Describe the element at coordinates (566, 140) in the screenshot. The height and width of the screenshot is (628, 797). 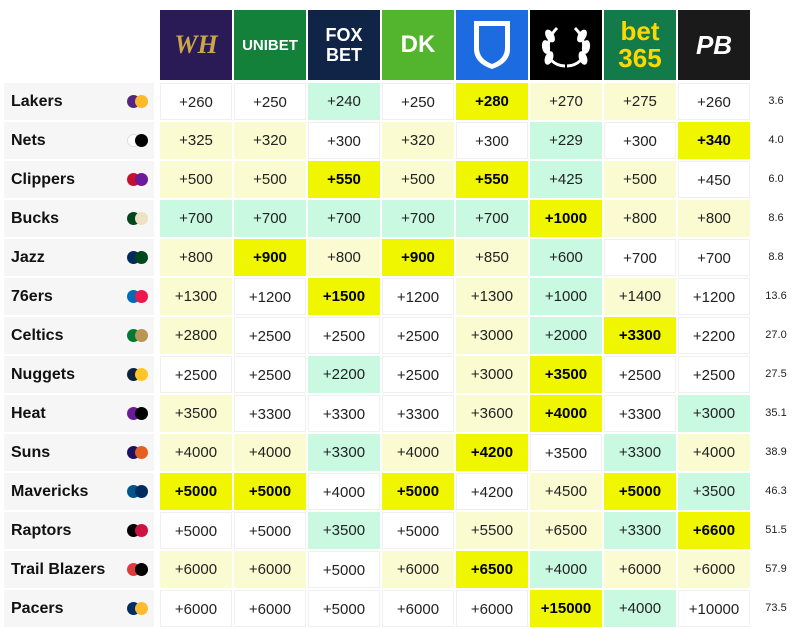
I see `odds-cell-caesars: +229` at that location.